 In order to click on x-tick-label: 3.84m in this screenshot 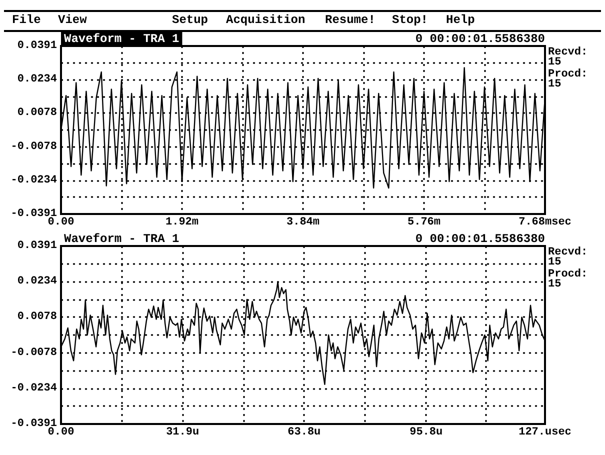, I will do `click(303, 222)`.